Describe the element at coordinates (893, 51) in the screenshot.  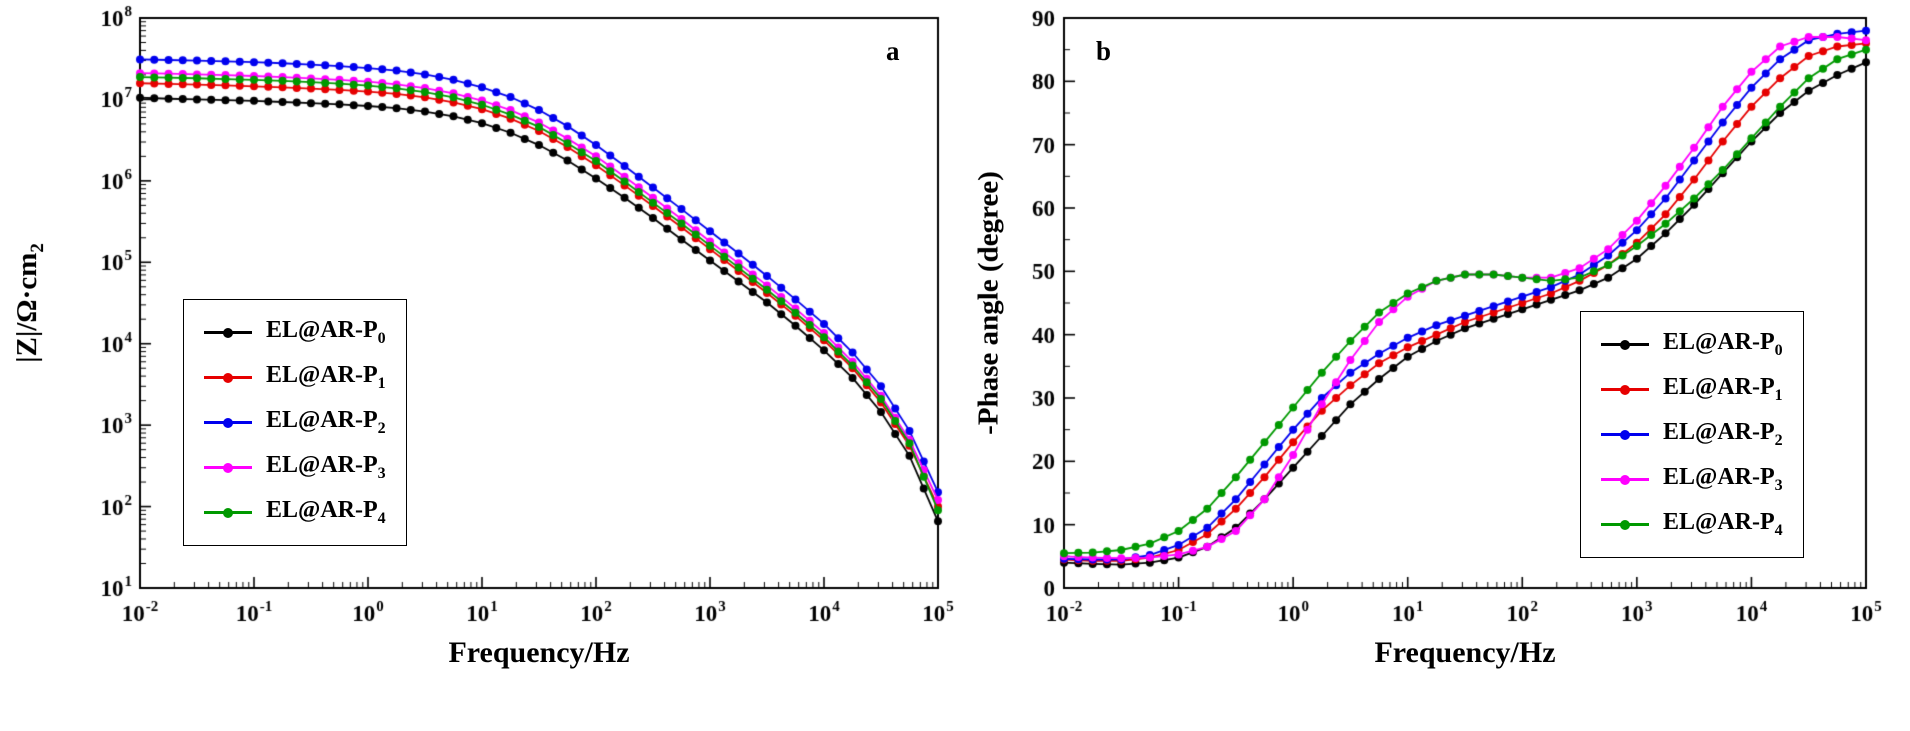
I see `panel-a-letter: a` at that location.